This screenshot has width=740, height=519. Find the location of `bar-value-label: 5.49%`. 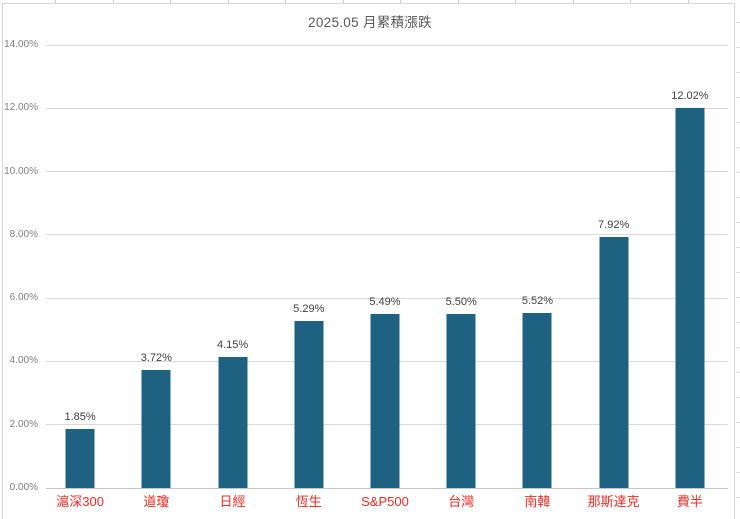

bar-value-label: 5.49% is located at coordinates (385, 302).